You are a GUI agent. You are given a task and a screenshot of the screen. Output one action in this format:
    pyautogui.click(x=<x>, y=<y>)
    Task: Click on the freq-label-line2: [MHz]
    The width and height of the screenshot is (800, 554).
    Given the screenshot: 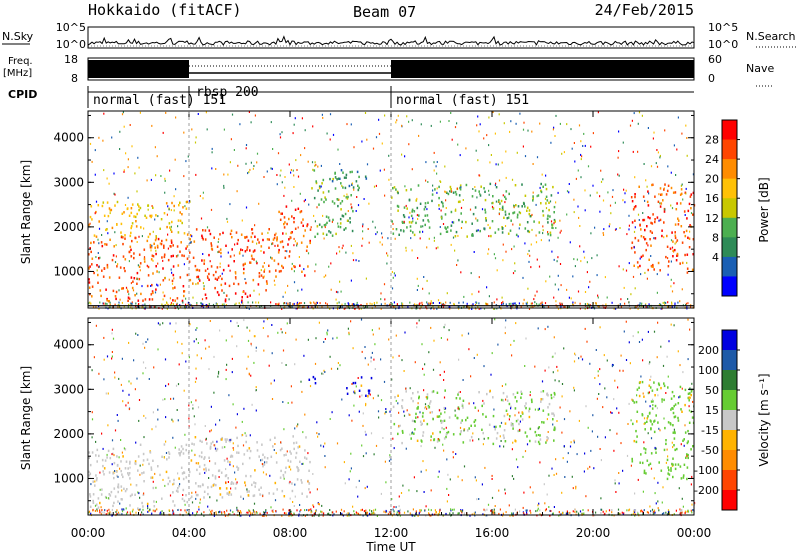 What is the action you would take?
    pyautogui.click(x=17, y=73)
    